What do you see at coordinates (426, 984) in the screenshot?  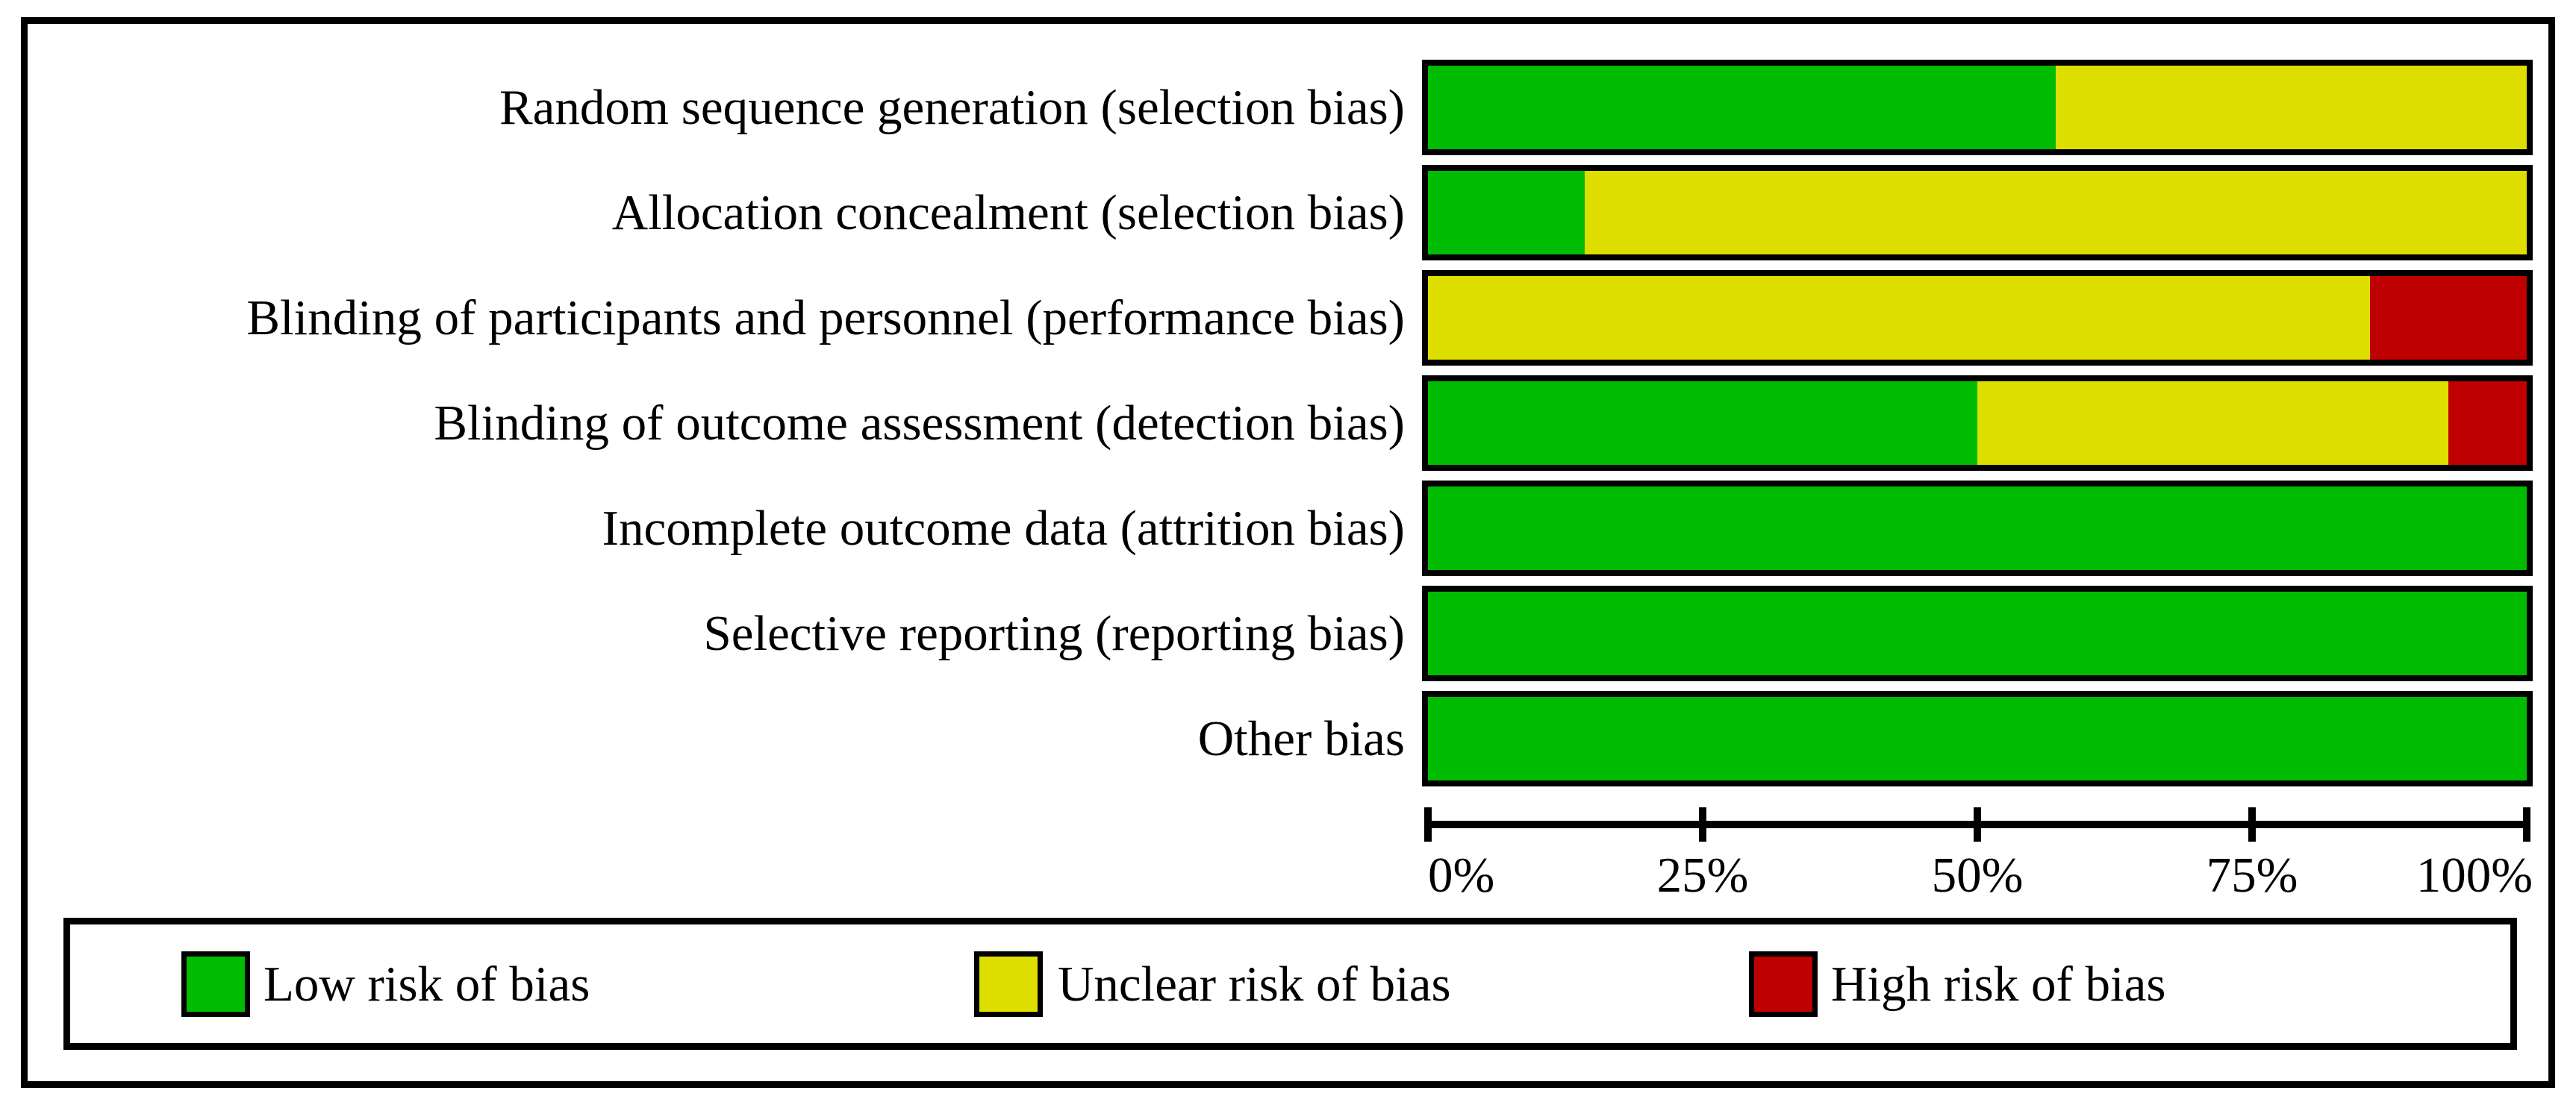 I see `legend-label-low: Low risk of bias` at bounding box center [426, 984].